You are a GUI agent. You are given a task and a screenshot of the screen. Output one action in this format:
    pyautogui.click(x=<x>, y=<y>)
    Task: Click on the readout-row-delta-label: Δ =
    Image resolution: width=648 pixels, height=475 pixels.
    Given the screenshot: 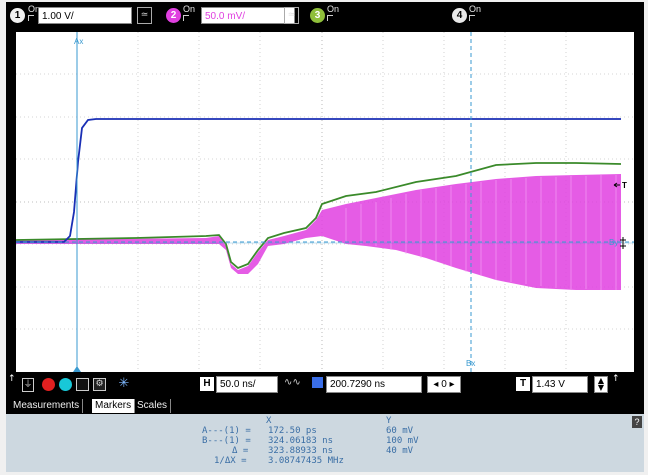 What is the action you would take?
    pyautogui.click(x=240, y=451)
    